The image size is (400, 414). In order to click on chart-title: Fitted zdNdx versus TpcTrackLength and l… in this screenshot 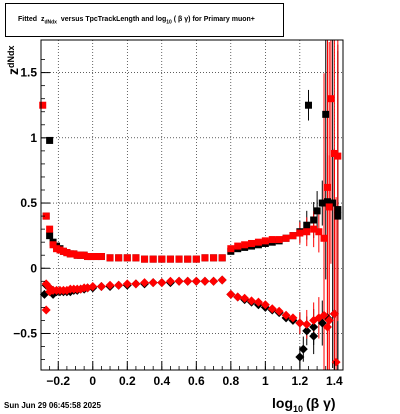, I will do `click(136, 21)`.